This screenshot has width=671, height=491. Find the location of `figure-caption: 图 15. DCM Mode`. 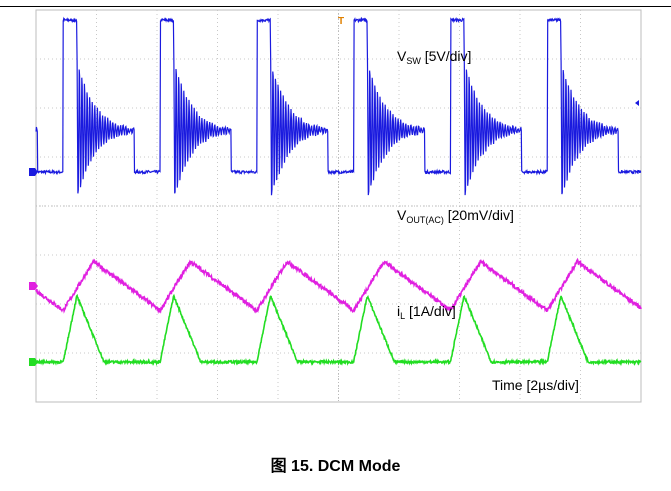

figure-caption: 图 15. DCM Mode is located at coordinates (335, 466).